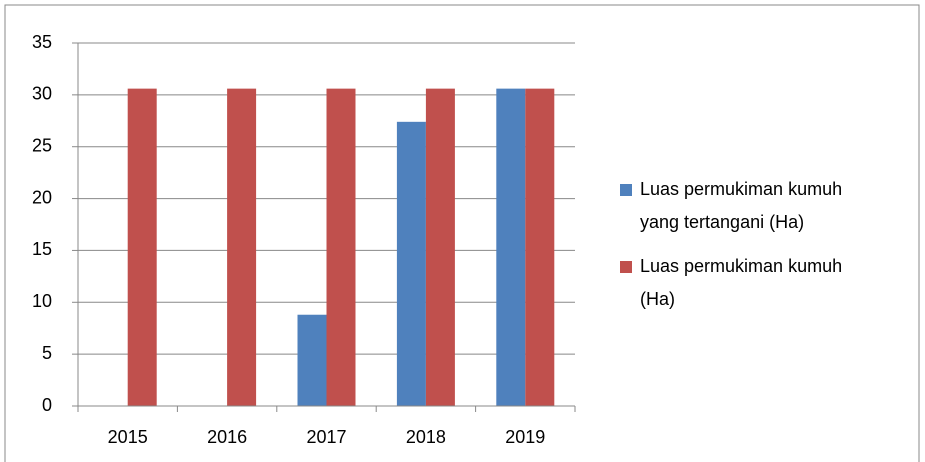 Image resolution: width=925 pixels, height=462 pixels. What do you see at coordinates (47, 353) in the screenshot?
I see `y-tick-label: 5` at bounding box center [47, 353].